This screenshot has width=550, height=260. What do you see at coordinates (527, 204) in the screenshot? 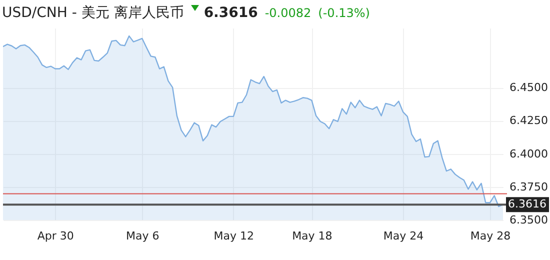
I see `ref-line-label: 6.3616` at bounding box center [527, 204].